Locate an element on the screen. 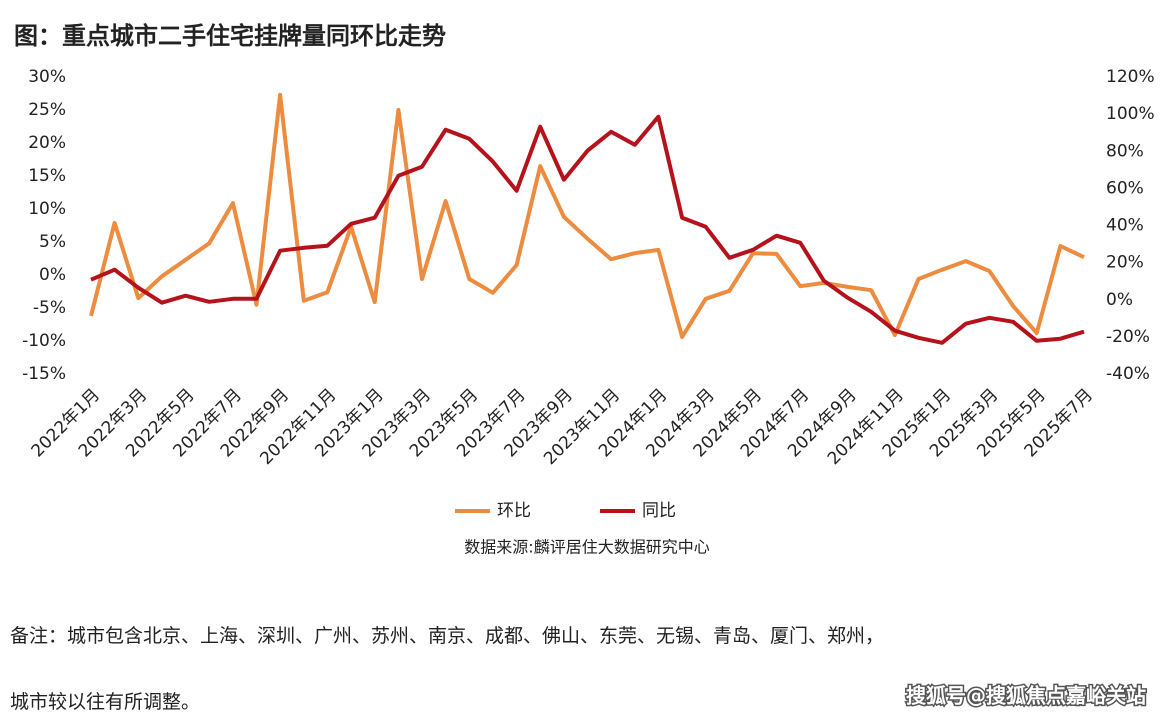 This screenshot has height=721, width=1174. y2-tick-label: -20% is located at coordinates (1128, 337).